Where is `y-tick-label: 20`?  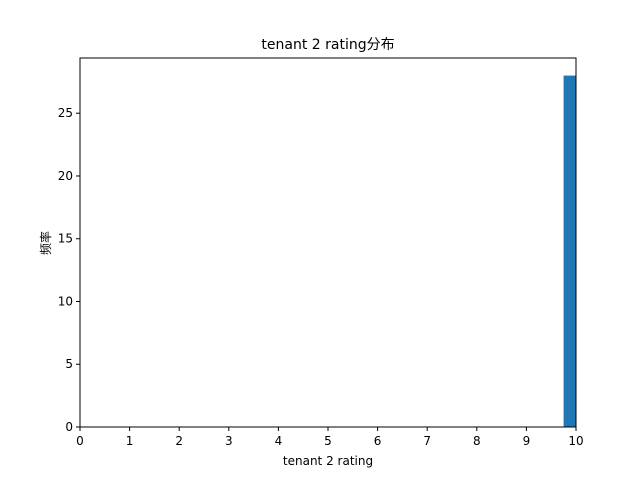 y-tick-label: 20 is located at coordinates (65, 176).